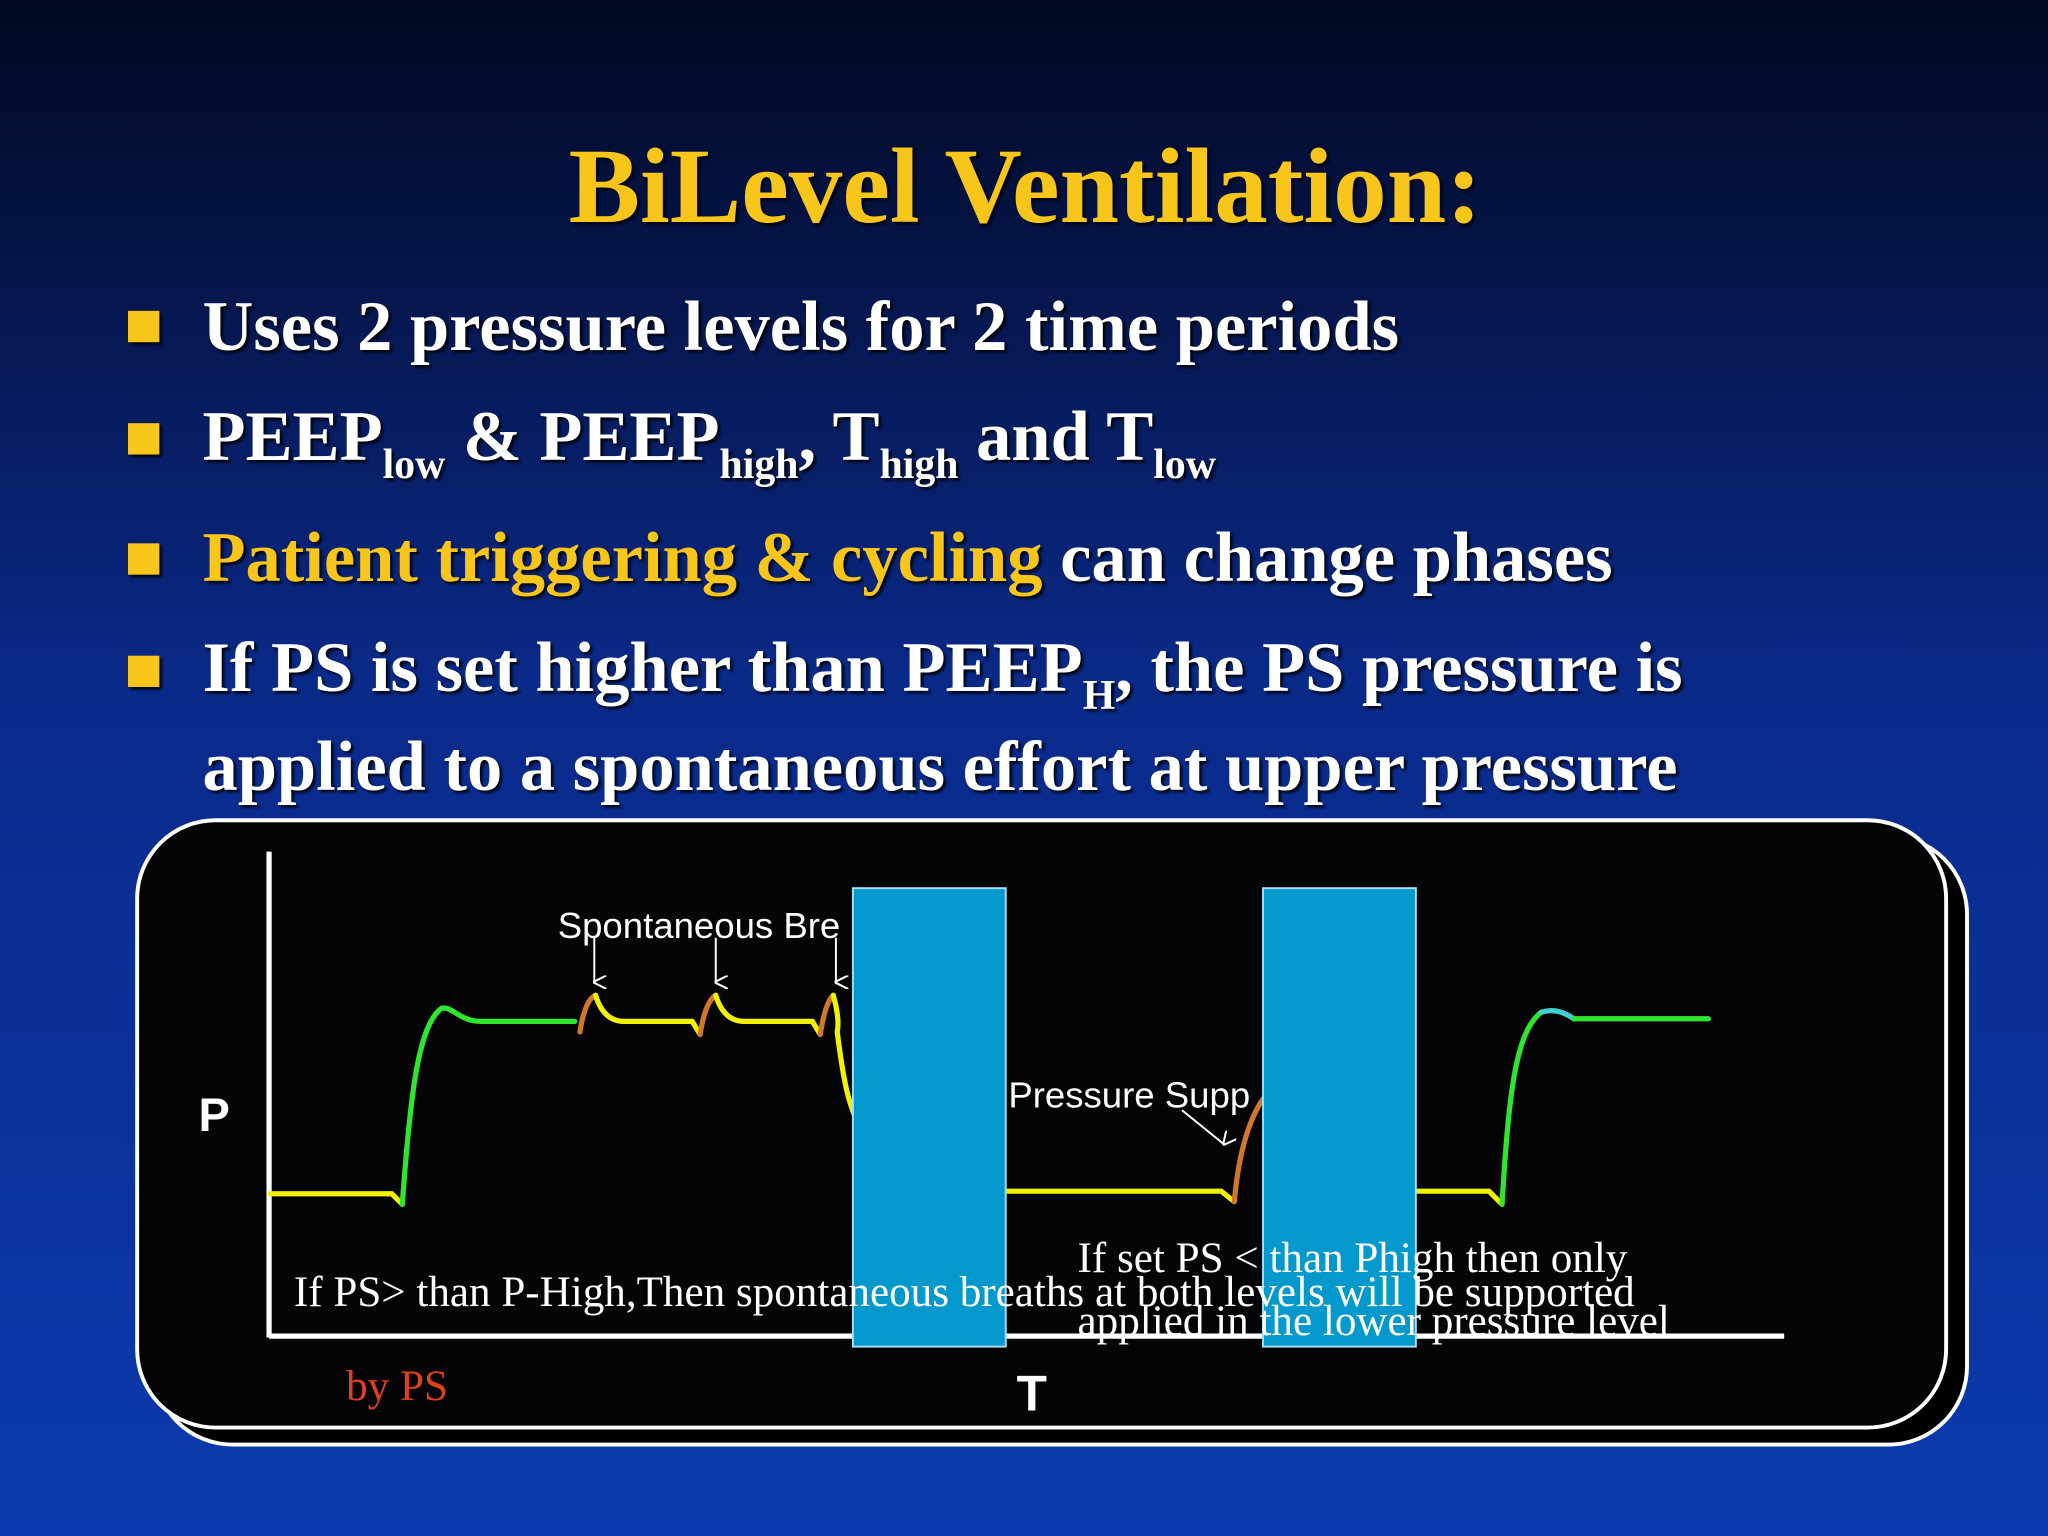  I want to click on waveform-peak, so click(1557, 1015).